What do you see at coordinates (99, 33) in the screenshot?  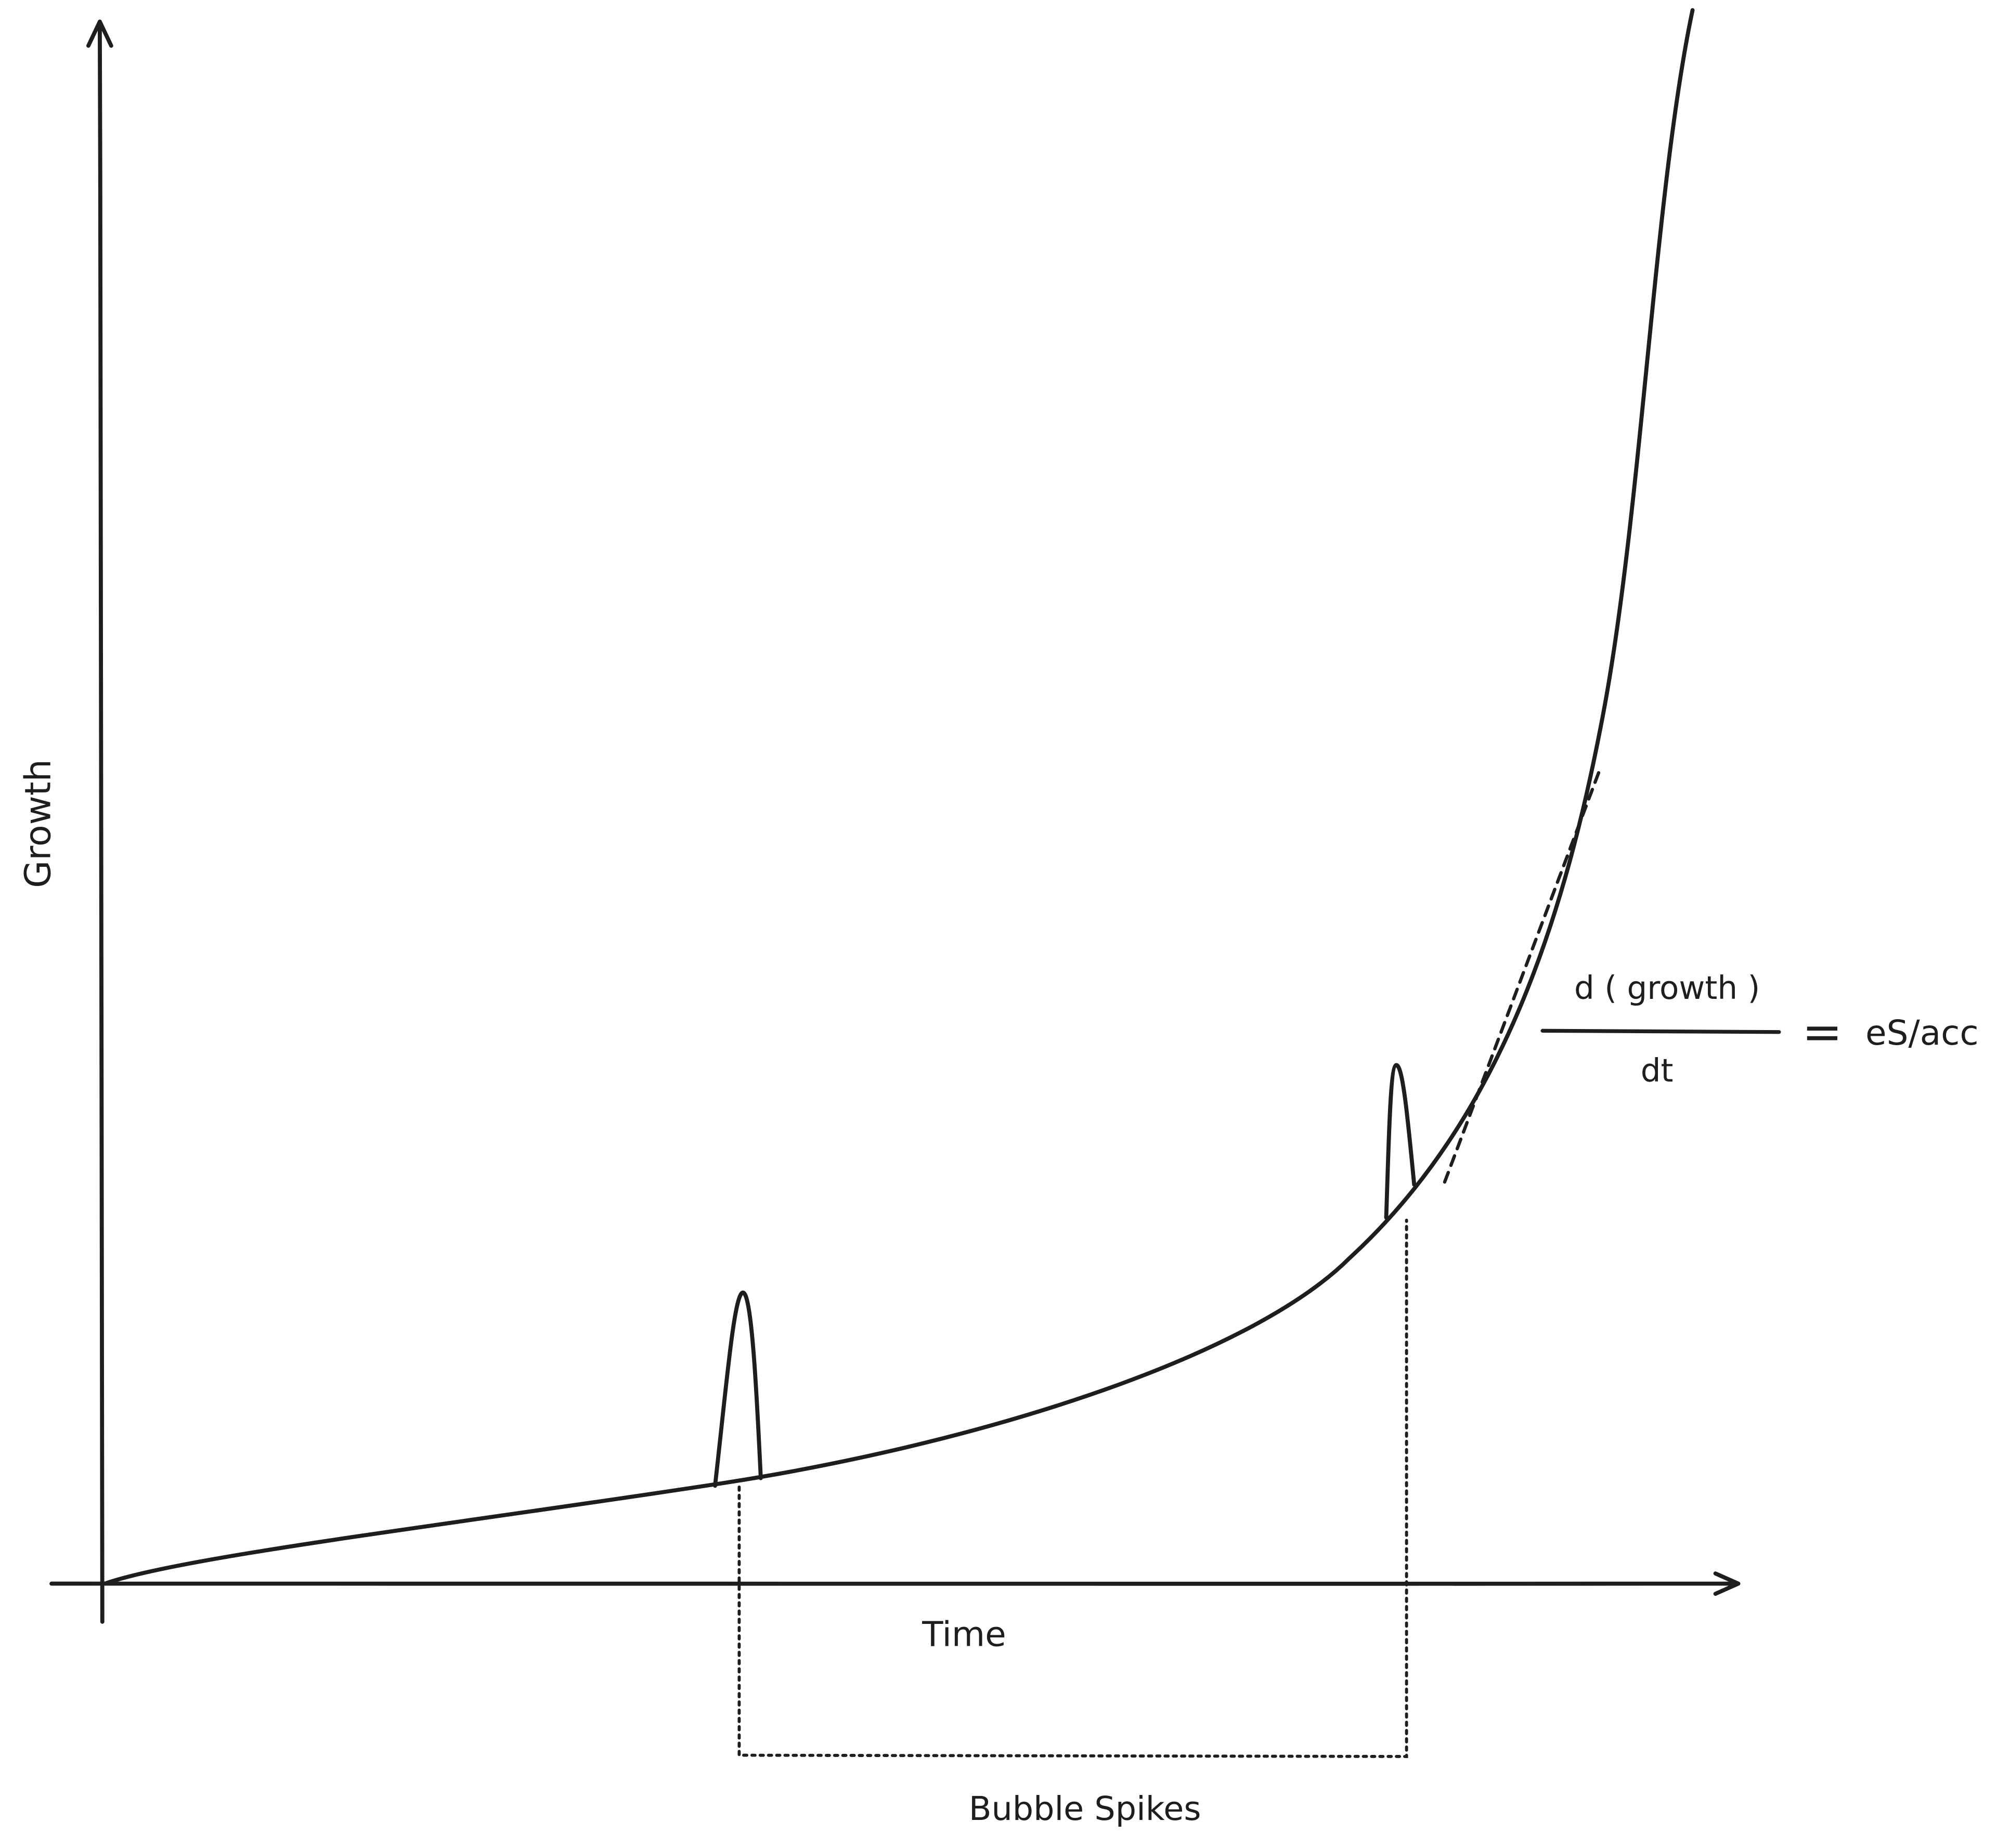 I see `y-axis-arrowhead` at bounding box center [99, 33].